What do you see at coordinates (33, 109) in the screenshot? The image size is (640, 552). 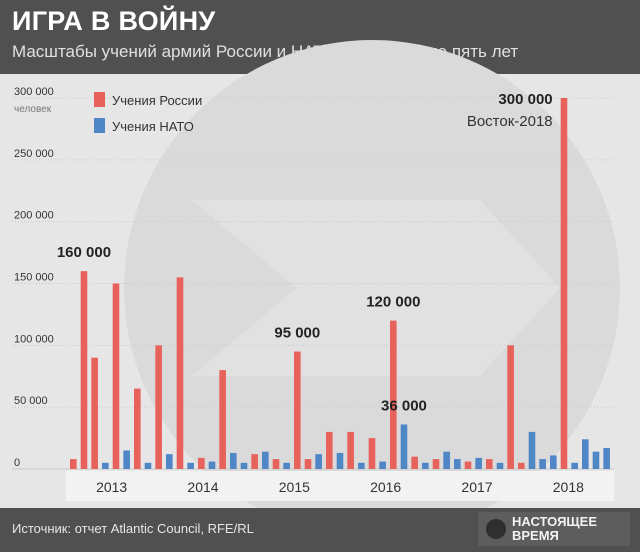 I see `y-axis-unit-label: человек` at bounding box center [33, 109].